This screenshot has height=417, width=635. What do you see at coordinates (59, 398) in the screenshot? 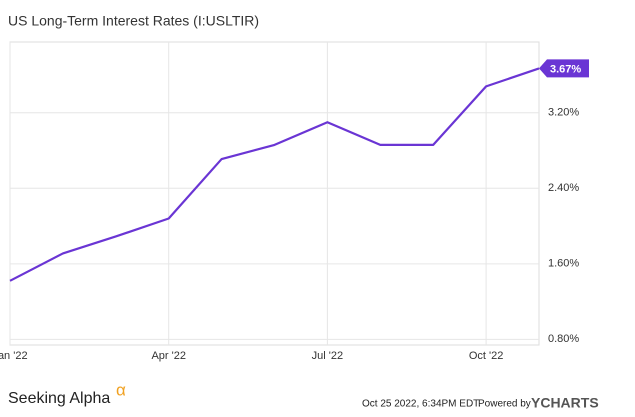
I see `brand: Seeking Alpha` at bounding box center [59, 398].